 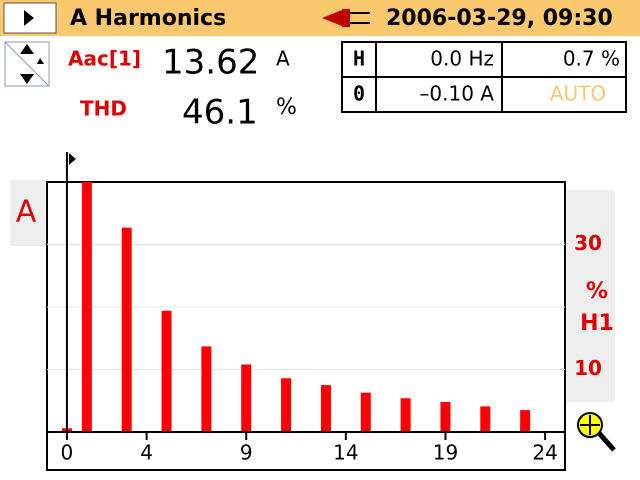 I want to click on status-cell: AUTO, so click(x=578, y=94).